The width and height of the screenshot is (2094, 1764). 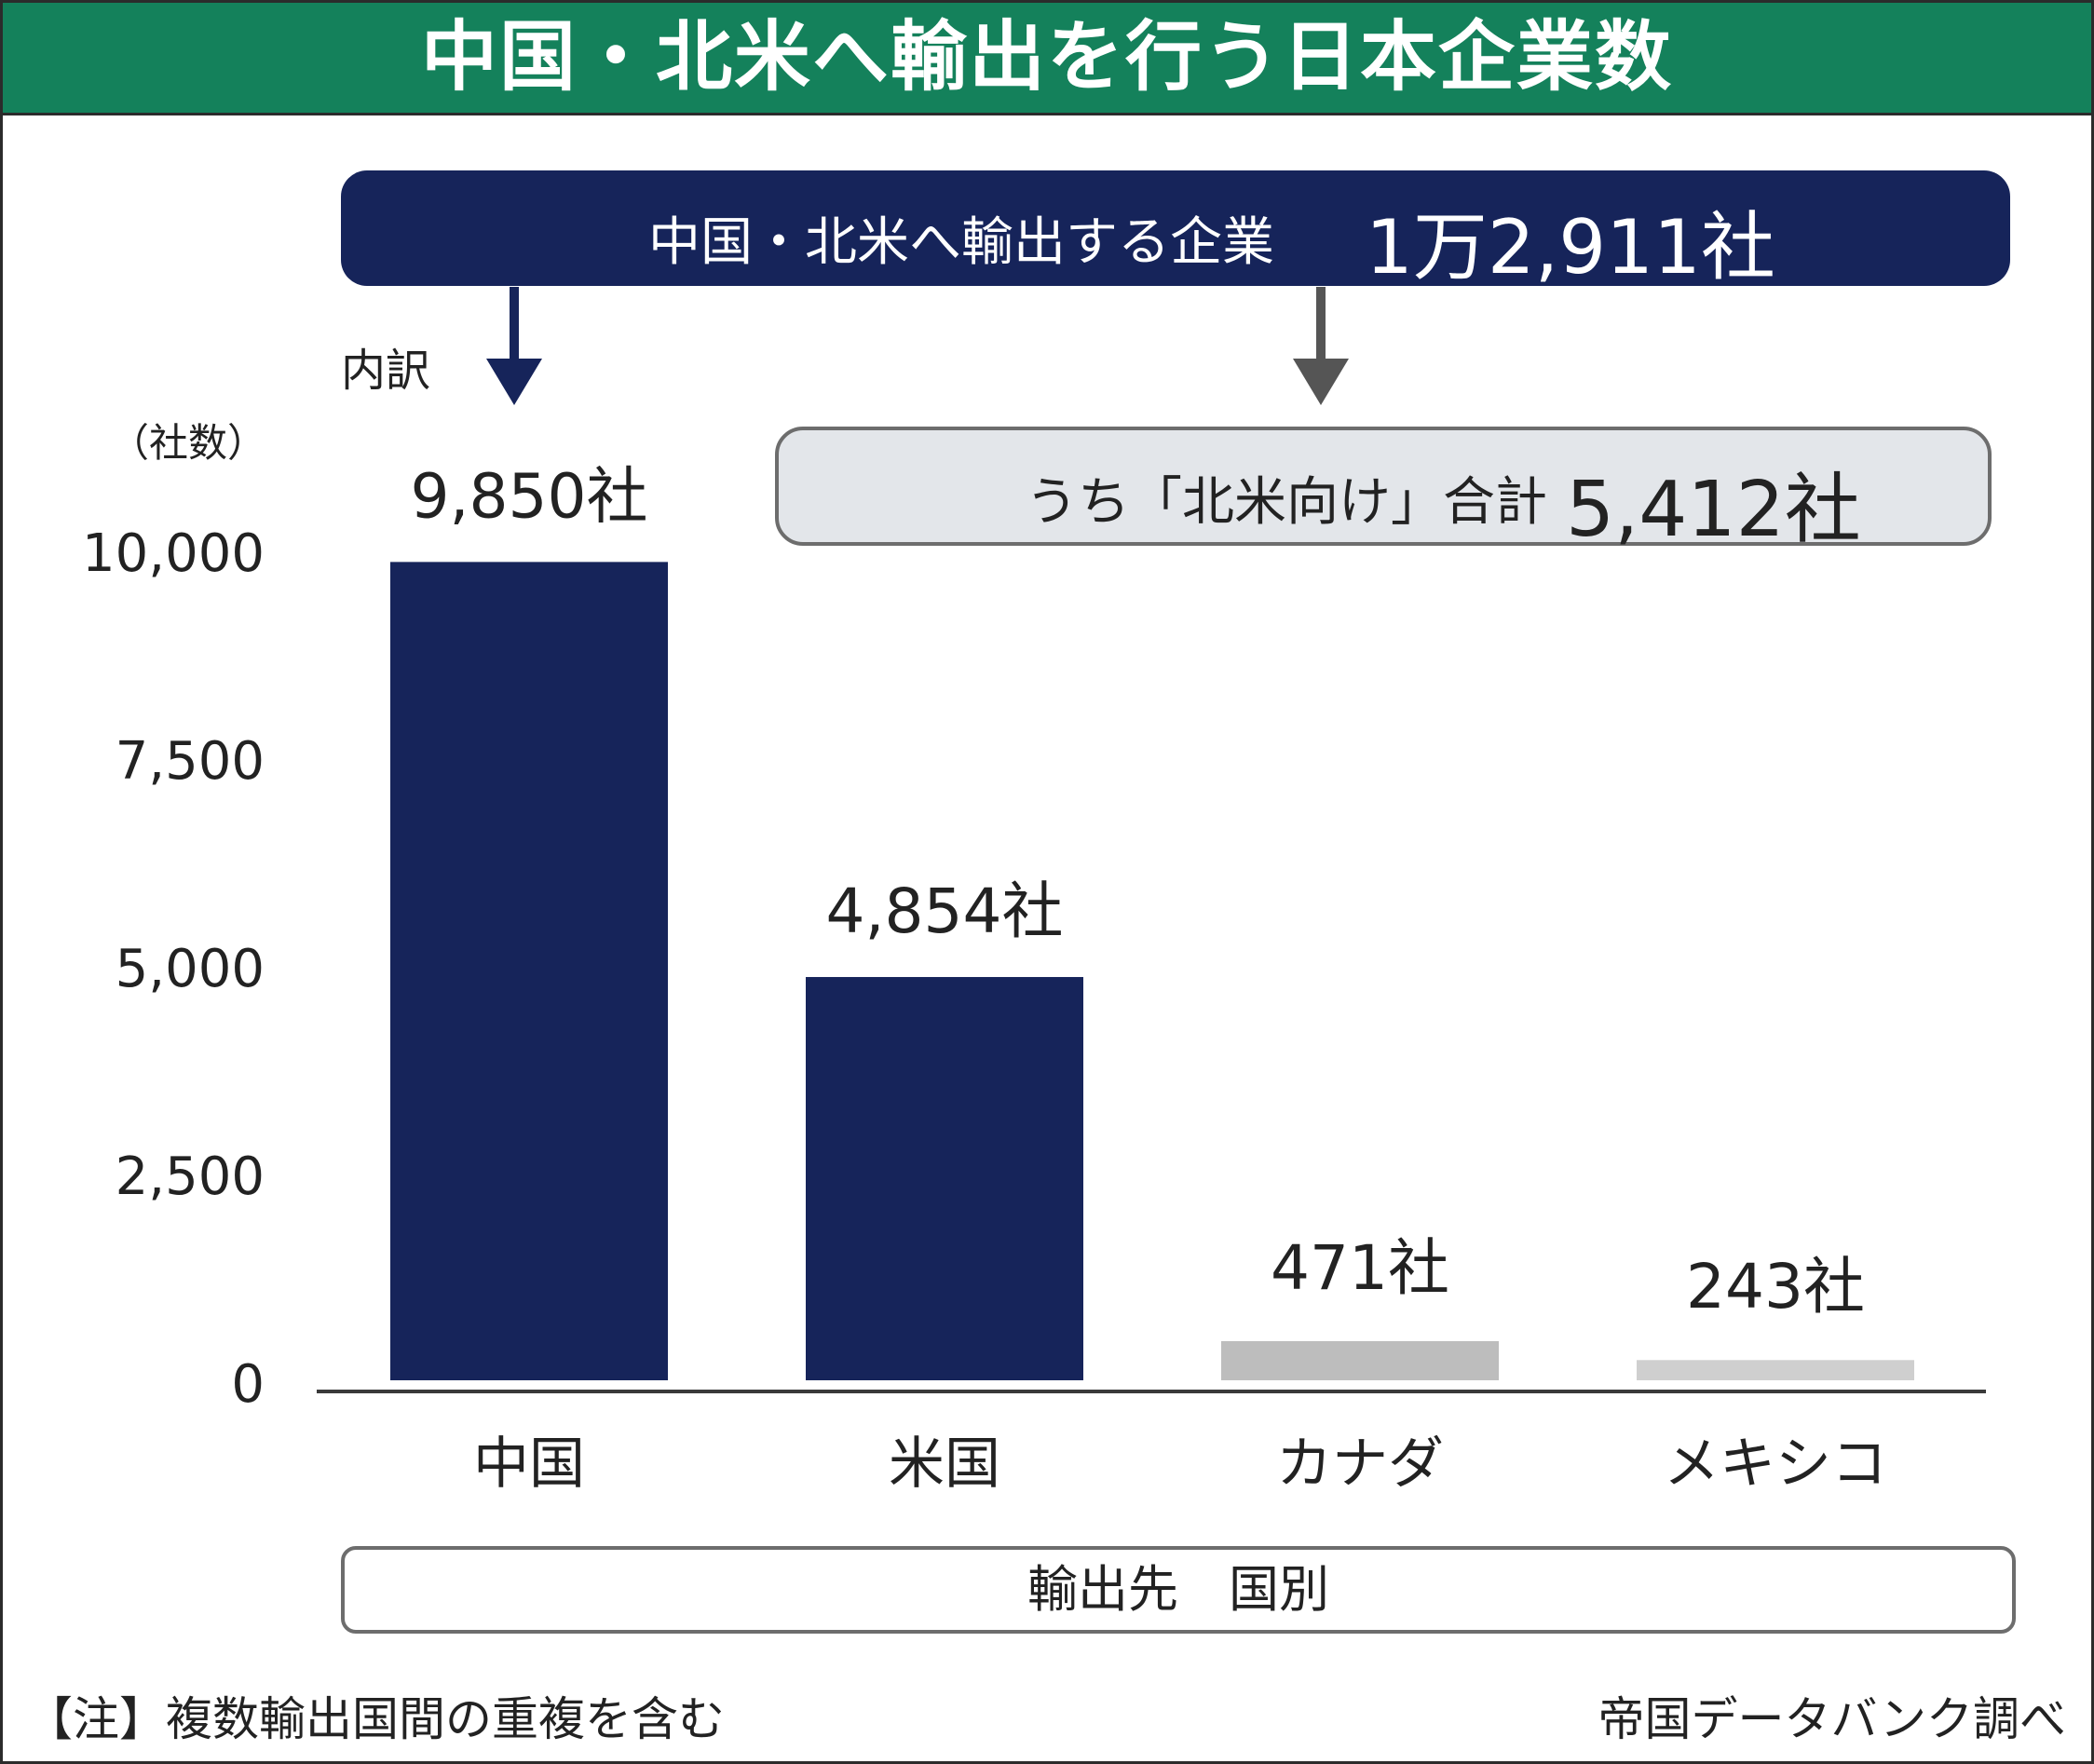 What do you see at coordinates (1775, 1464) in the screenshot?
I see `x-category-label: メキシコ` at bounding box center [1775, 1464].